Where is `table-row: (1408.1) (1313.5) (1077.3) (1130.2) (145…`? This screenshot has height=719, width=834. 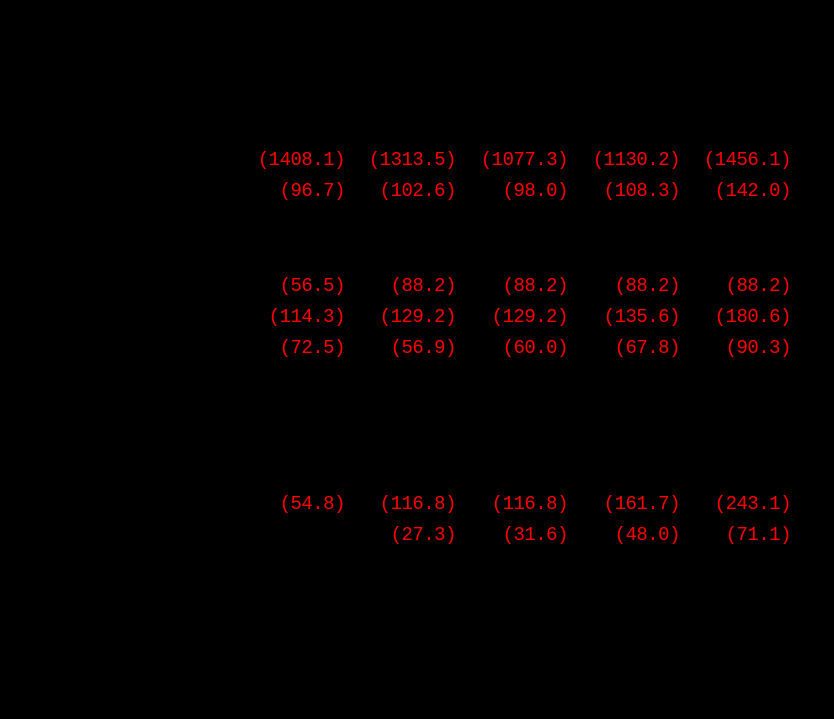 table-row: (1408.1) (1313.5) (1077.3) (1130.2) (145… is located at coordinates (417, 160).